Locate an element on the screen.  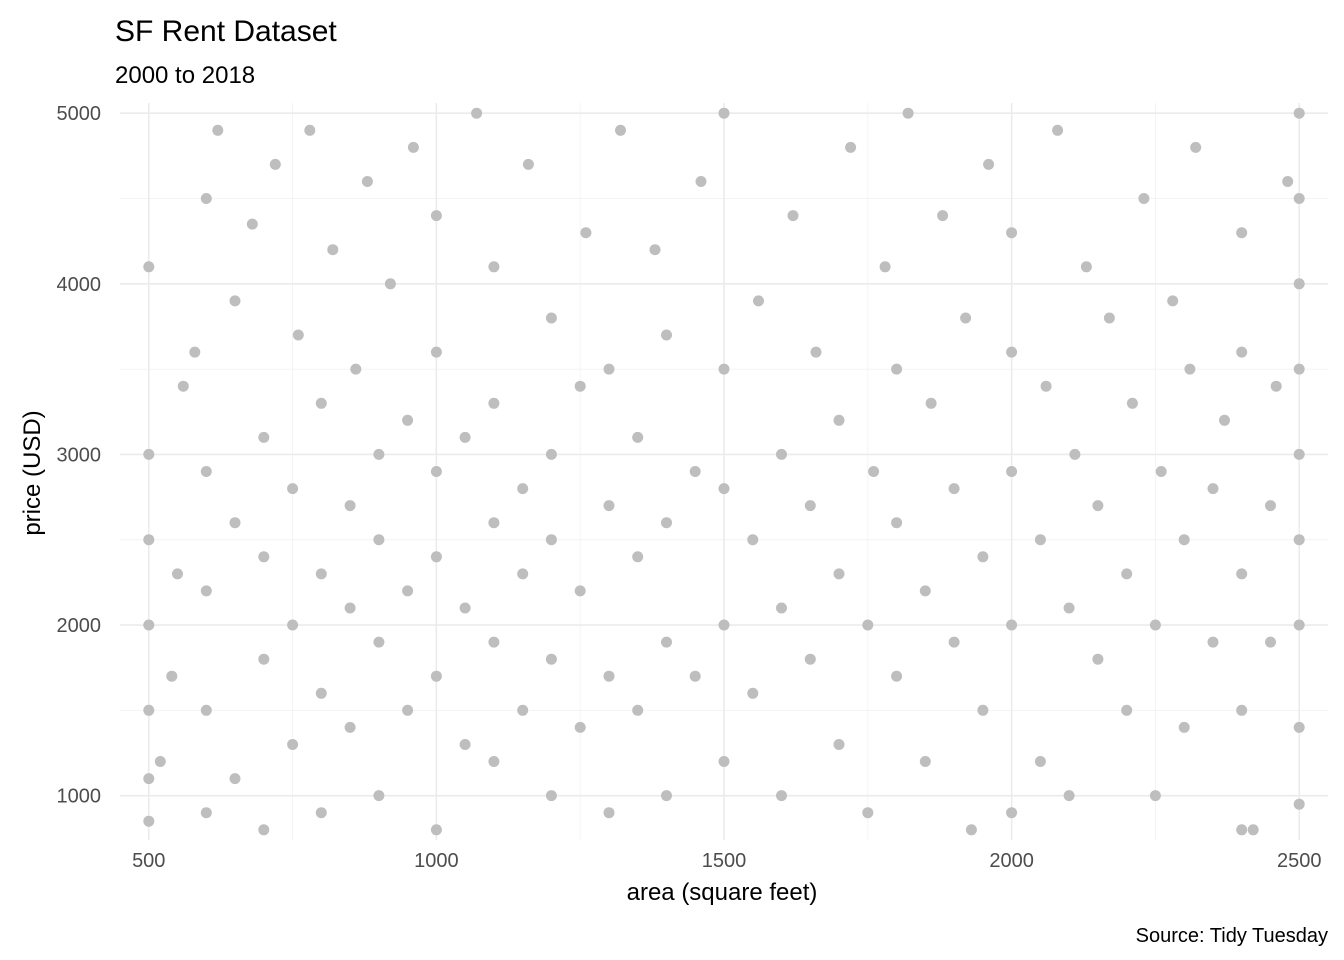
y-tick-label: 1000 is located at coordinates (79, 797).